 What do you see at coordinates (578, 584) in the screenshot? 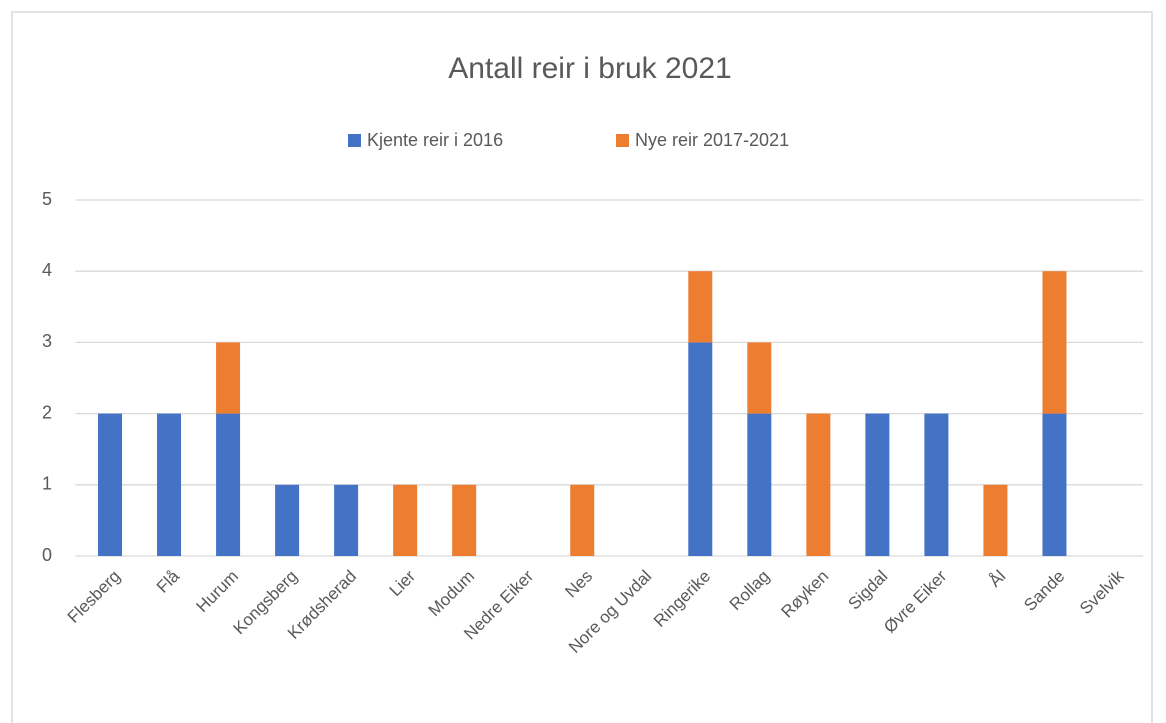
I see `x-tick-label: Nes` at bounding box center [578, 584].